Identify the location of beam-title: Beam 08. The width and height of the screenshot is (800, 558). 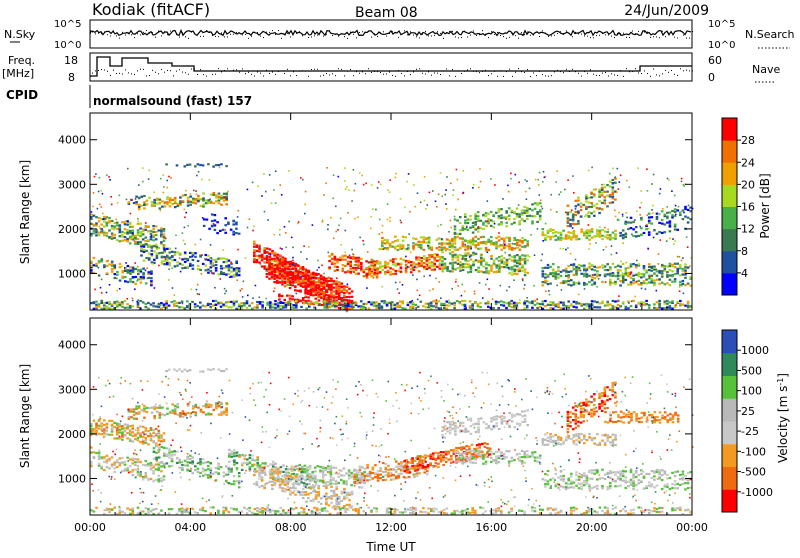
(386, 13).